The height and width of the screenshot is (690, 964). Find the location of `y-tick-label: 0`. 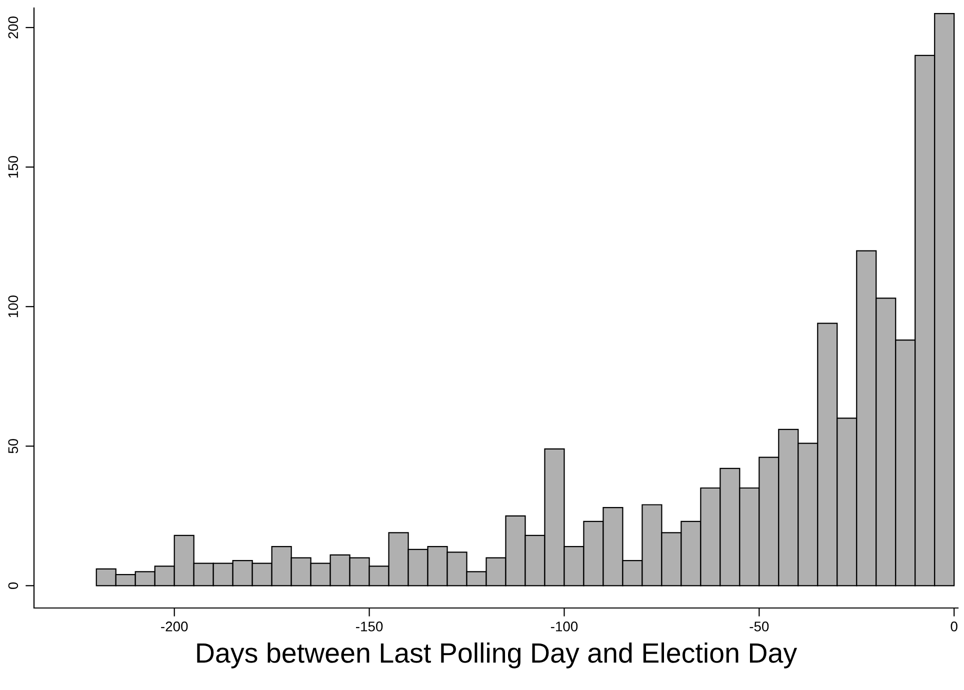

y-tick-label: 0 is located at coordinates (13, 585).